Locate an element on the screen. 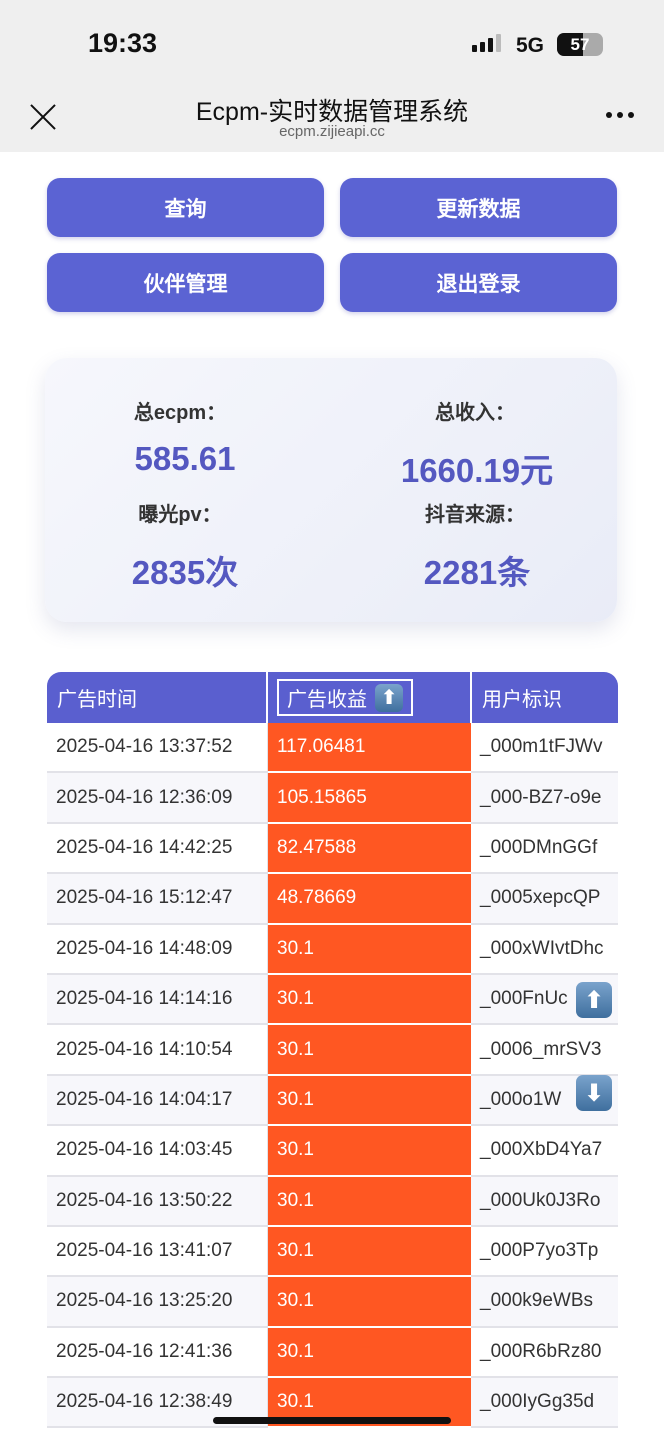 This screenshot has height=1439, width=664. table-row: 2025-04-16 12:36:09 105.15865 _000-BZ7-o9e is located at coordinates (332, 798).